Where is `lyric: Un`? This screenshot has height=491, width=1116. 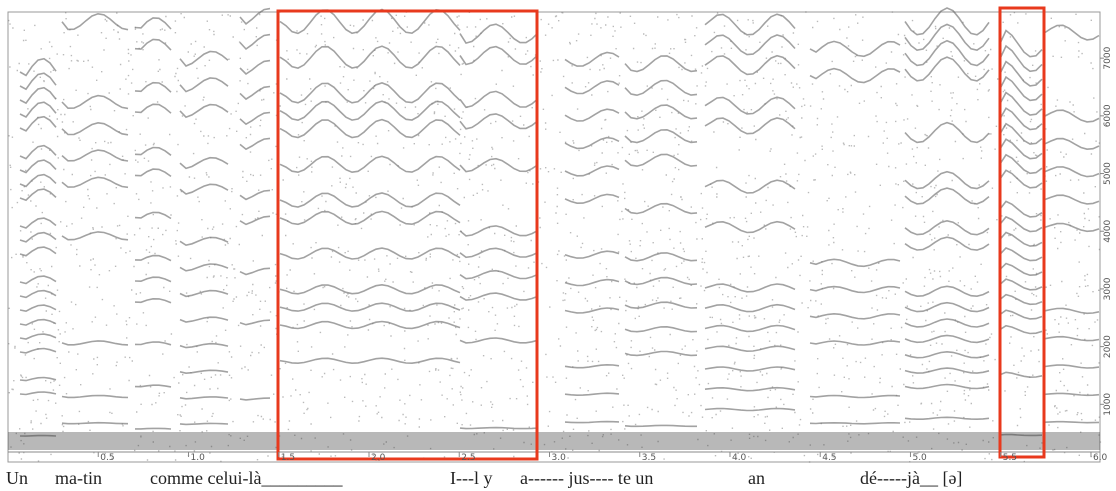 lyric: Un is located at coordinates (17, 478).